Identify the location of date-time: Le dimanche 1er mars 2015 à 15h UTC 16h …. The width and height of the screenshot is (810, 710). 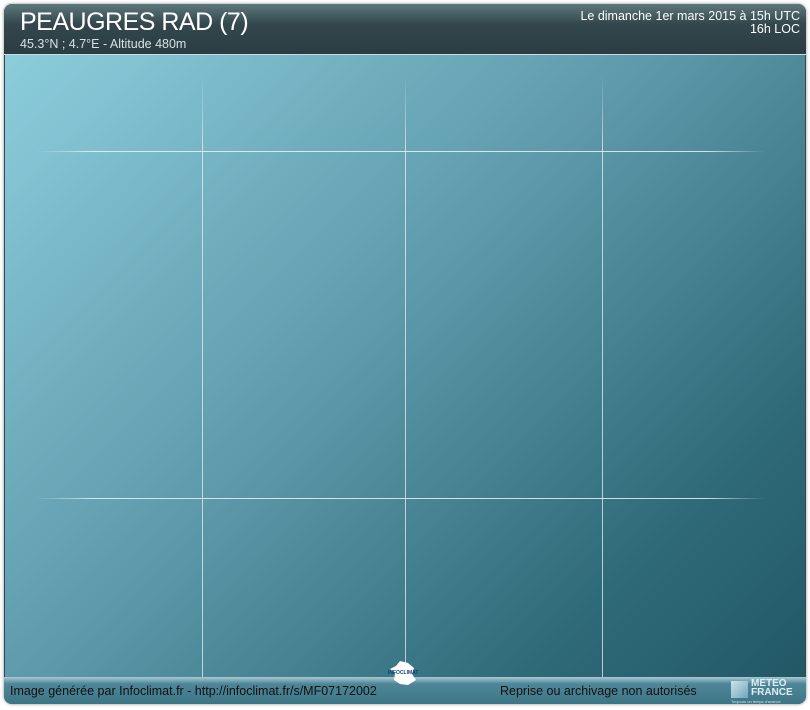
(690, 23).